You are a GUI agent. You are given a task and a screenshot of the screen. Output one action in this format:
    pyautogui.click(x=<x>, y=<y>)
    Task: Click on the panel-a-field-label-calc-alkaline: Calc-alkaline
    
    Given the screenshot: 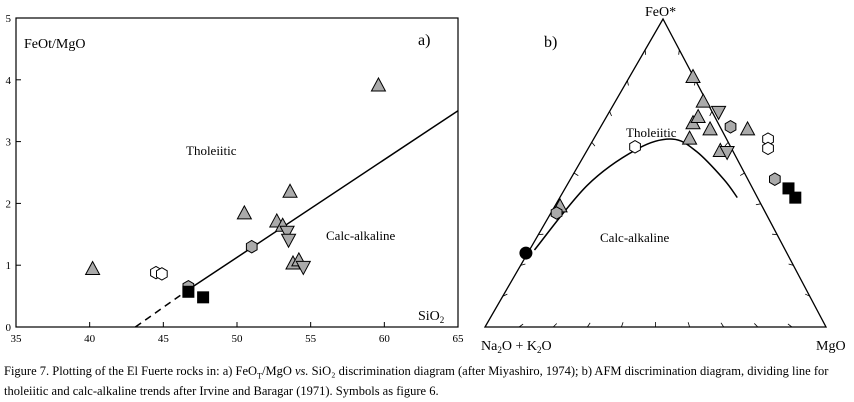 What is the action you would take?
    pyautogui.click(x=361, y=235)
    